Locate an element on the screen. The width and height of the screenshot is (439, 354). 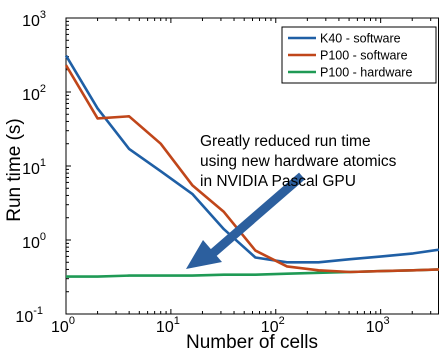
x-tick-label: 10³ is located at coordinates (378, 325).